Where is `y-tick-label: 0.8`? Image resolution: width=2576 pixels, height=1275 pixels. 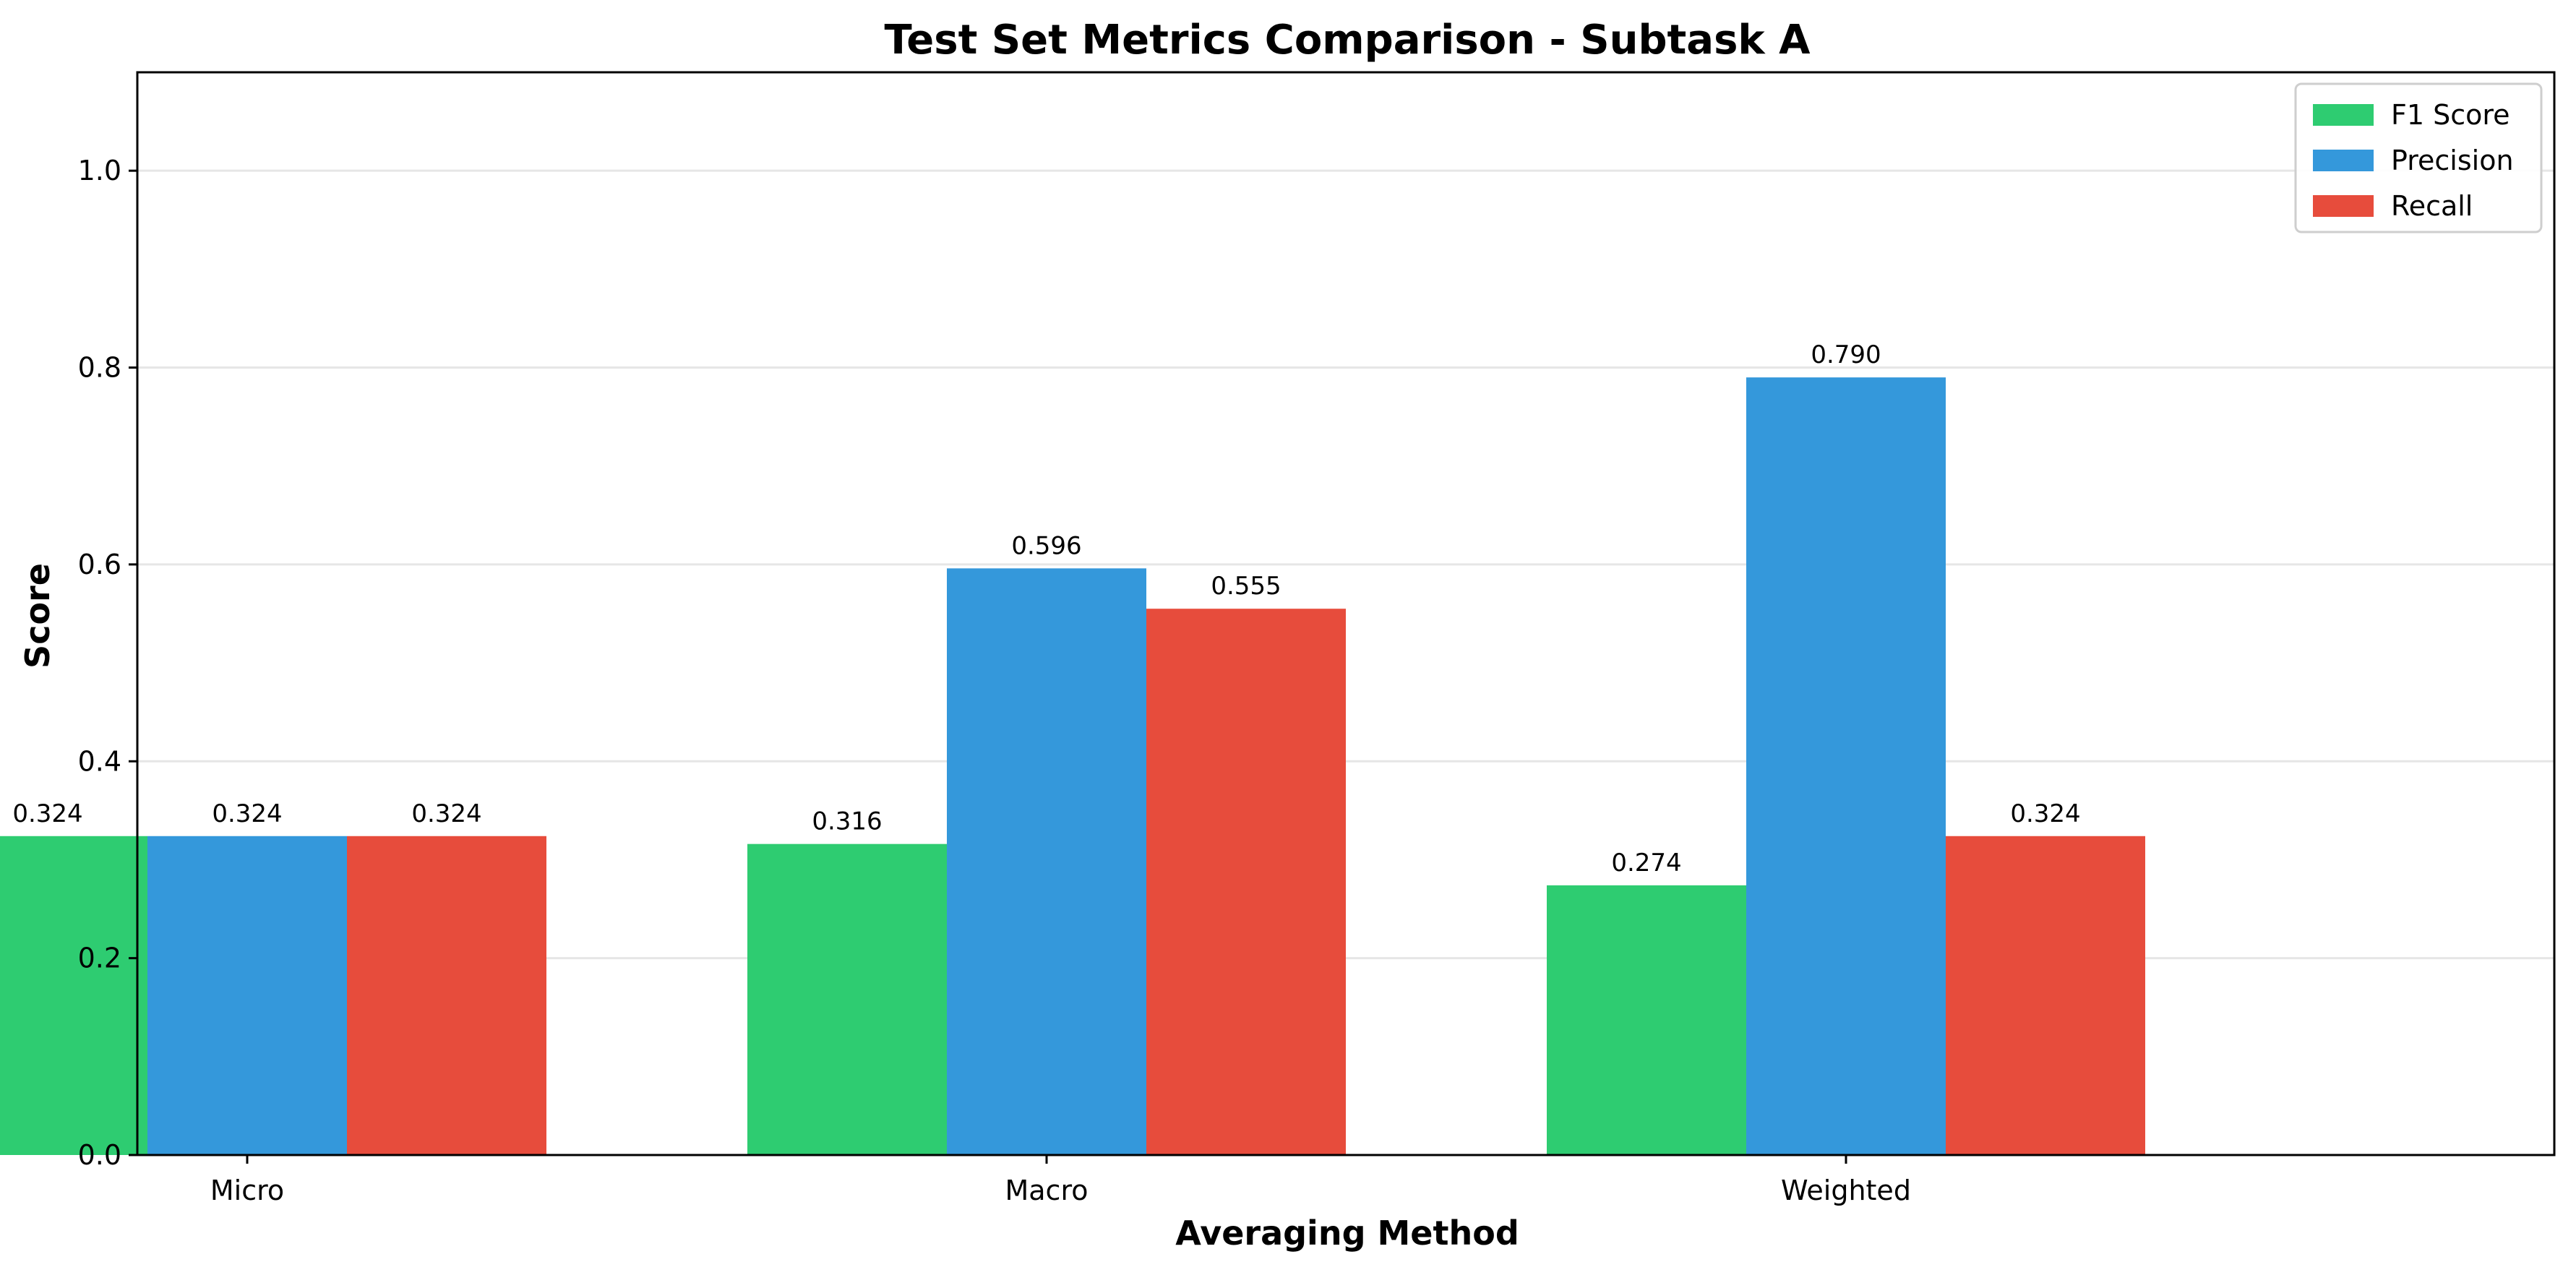
y-tick-label: 0.8 is located at coordinates (100, 368).